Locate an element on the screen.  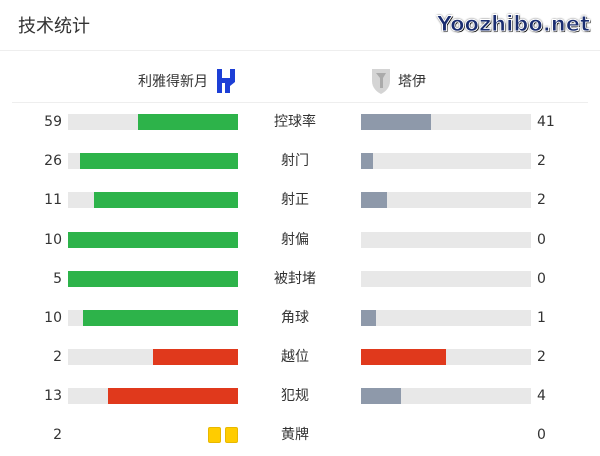
stat-row-yellow-cards: 2 黄牌 0 is located at coordinates (300, 435).